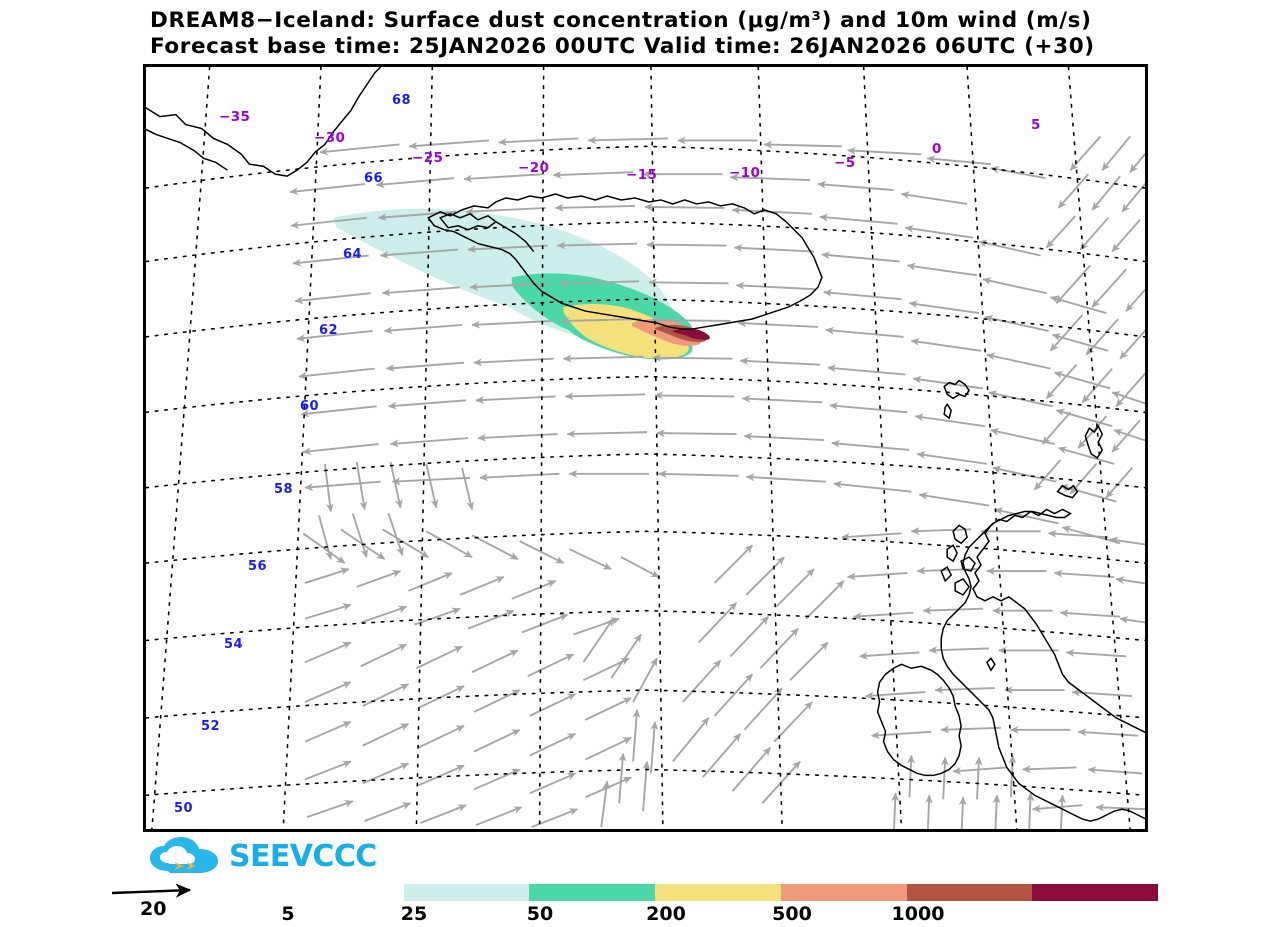  What do you see at coordinates (792, 914) in the screenshot?
I see `colorbar-tick-500: 500` at bounding box center [792, 914].